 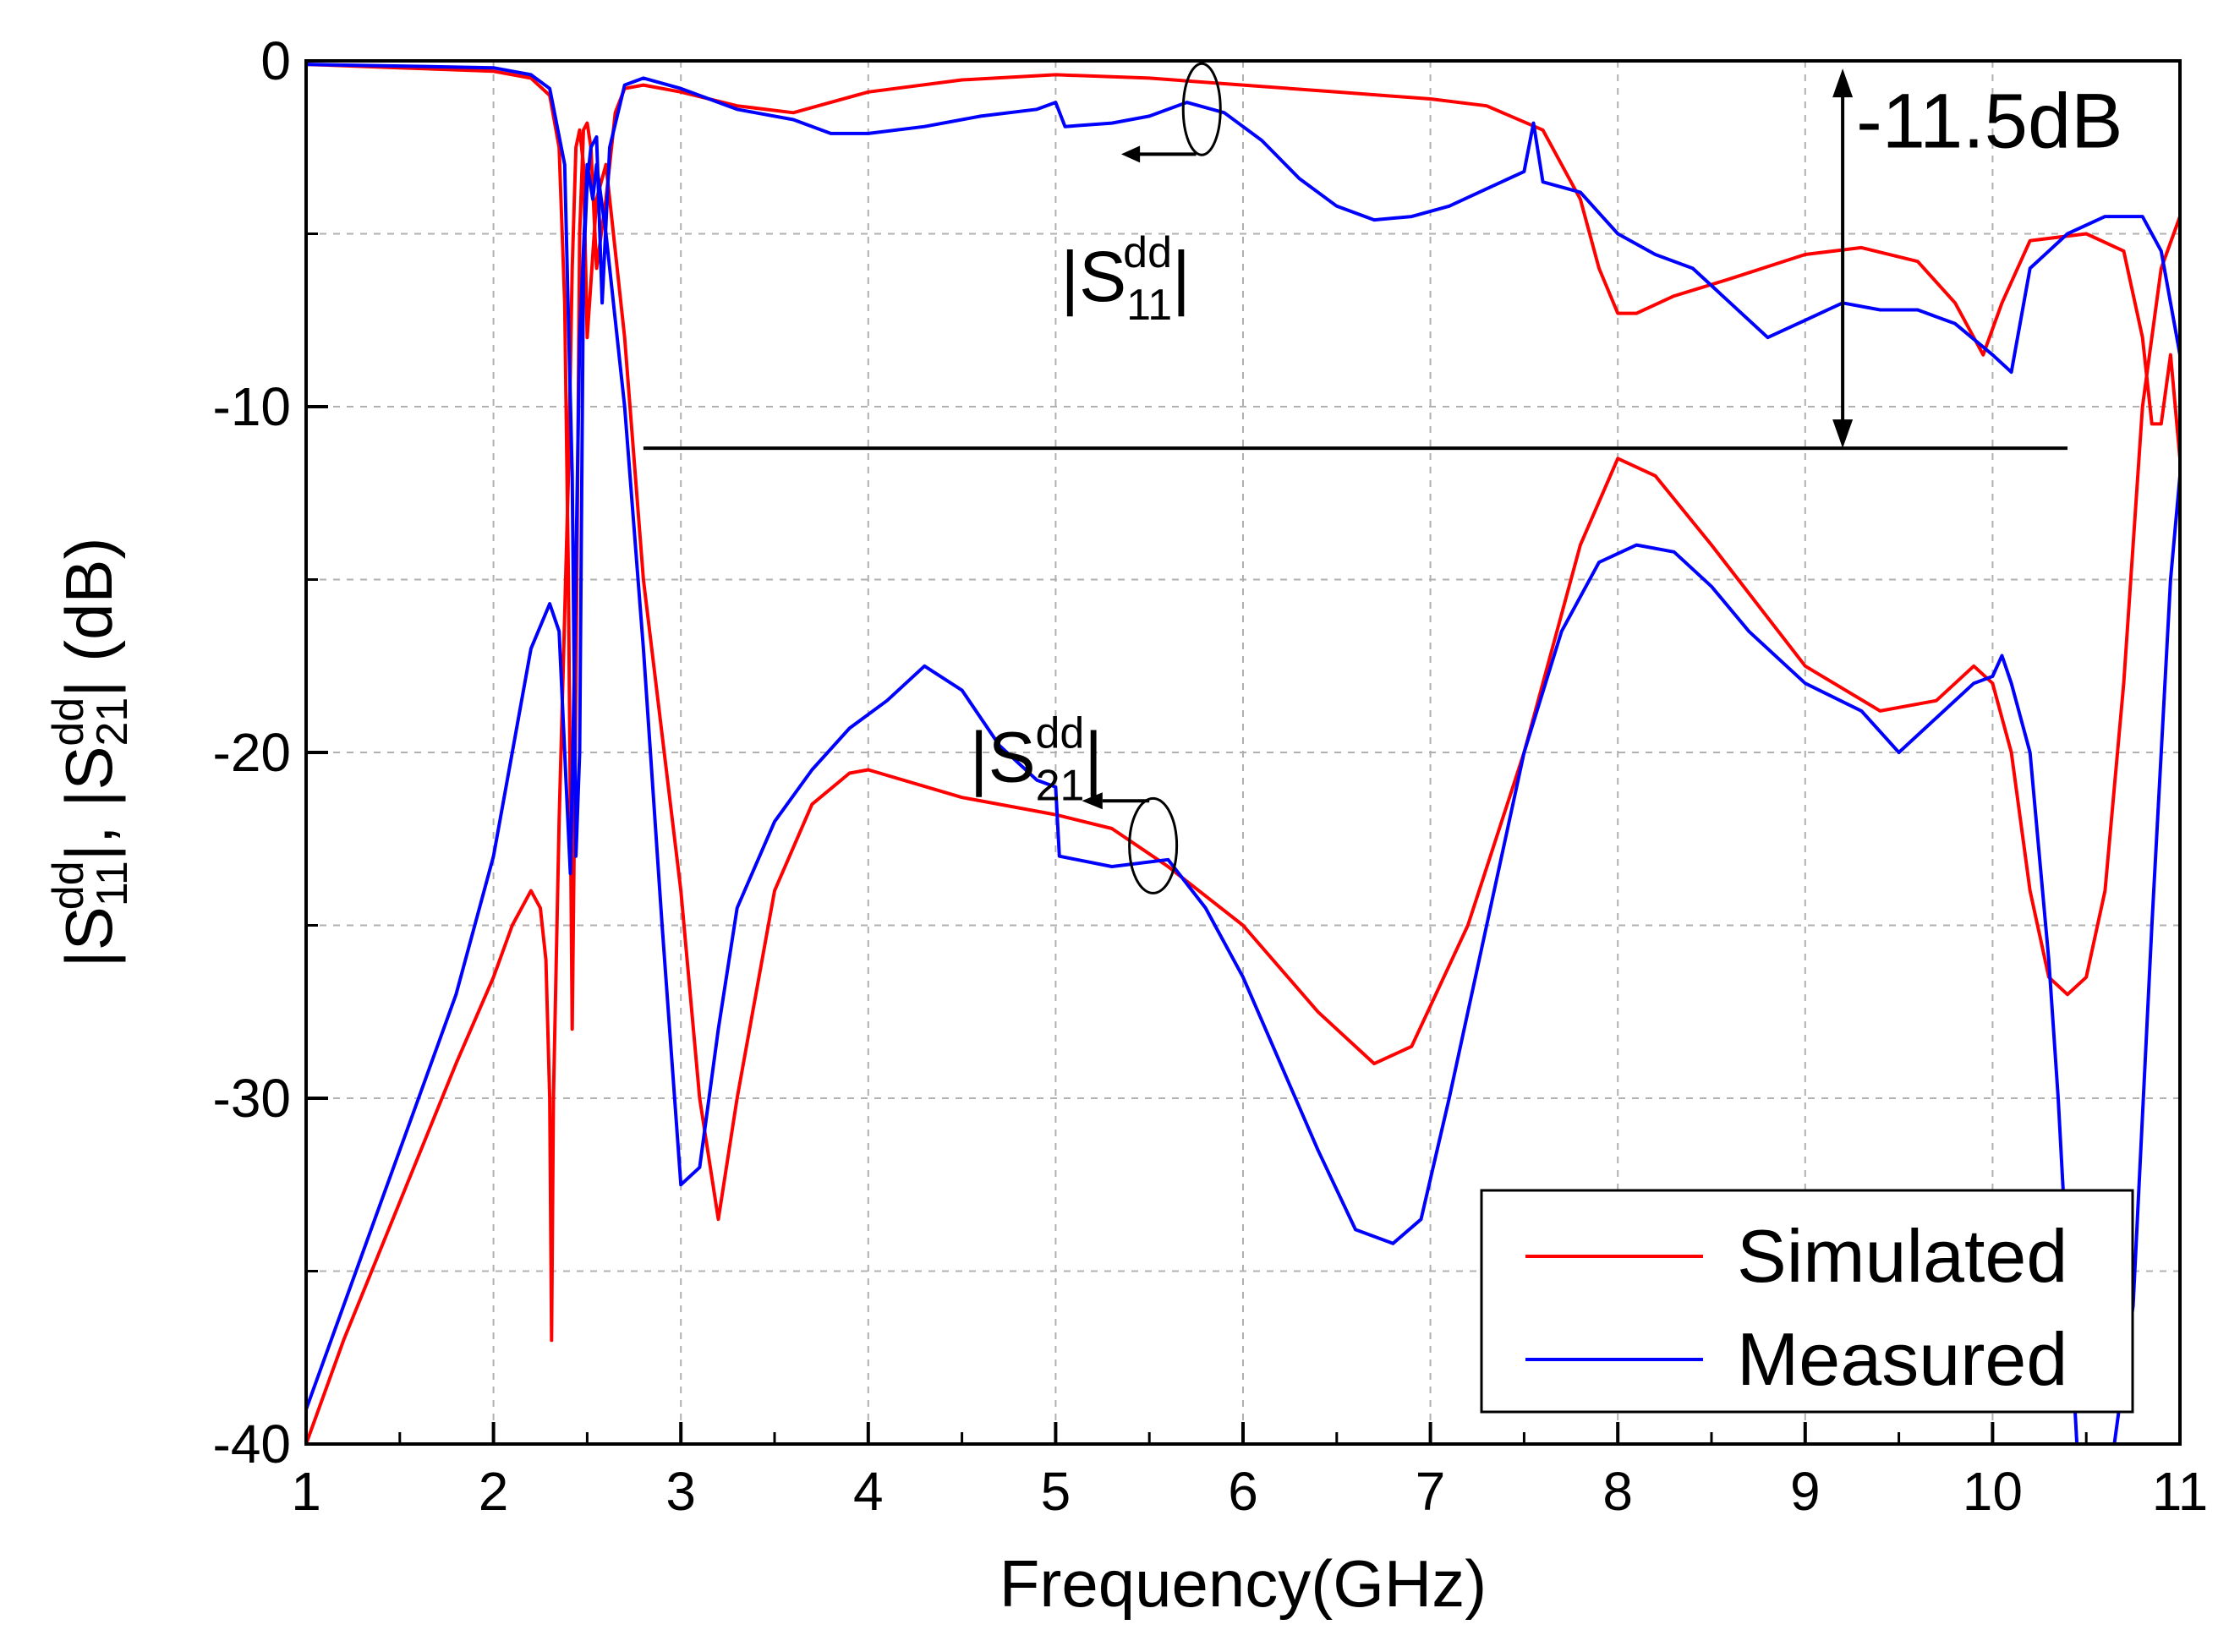 I want to click on x-tick-label: 5, so click(x=1056, y=1491).